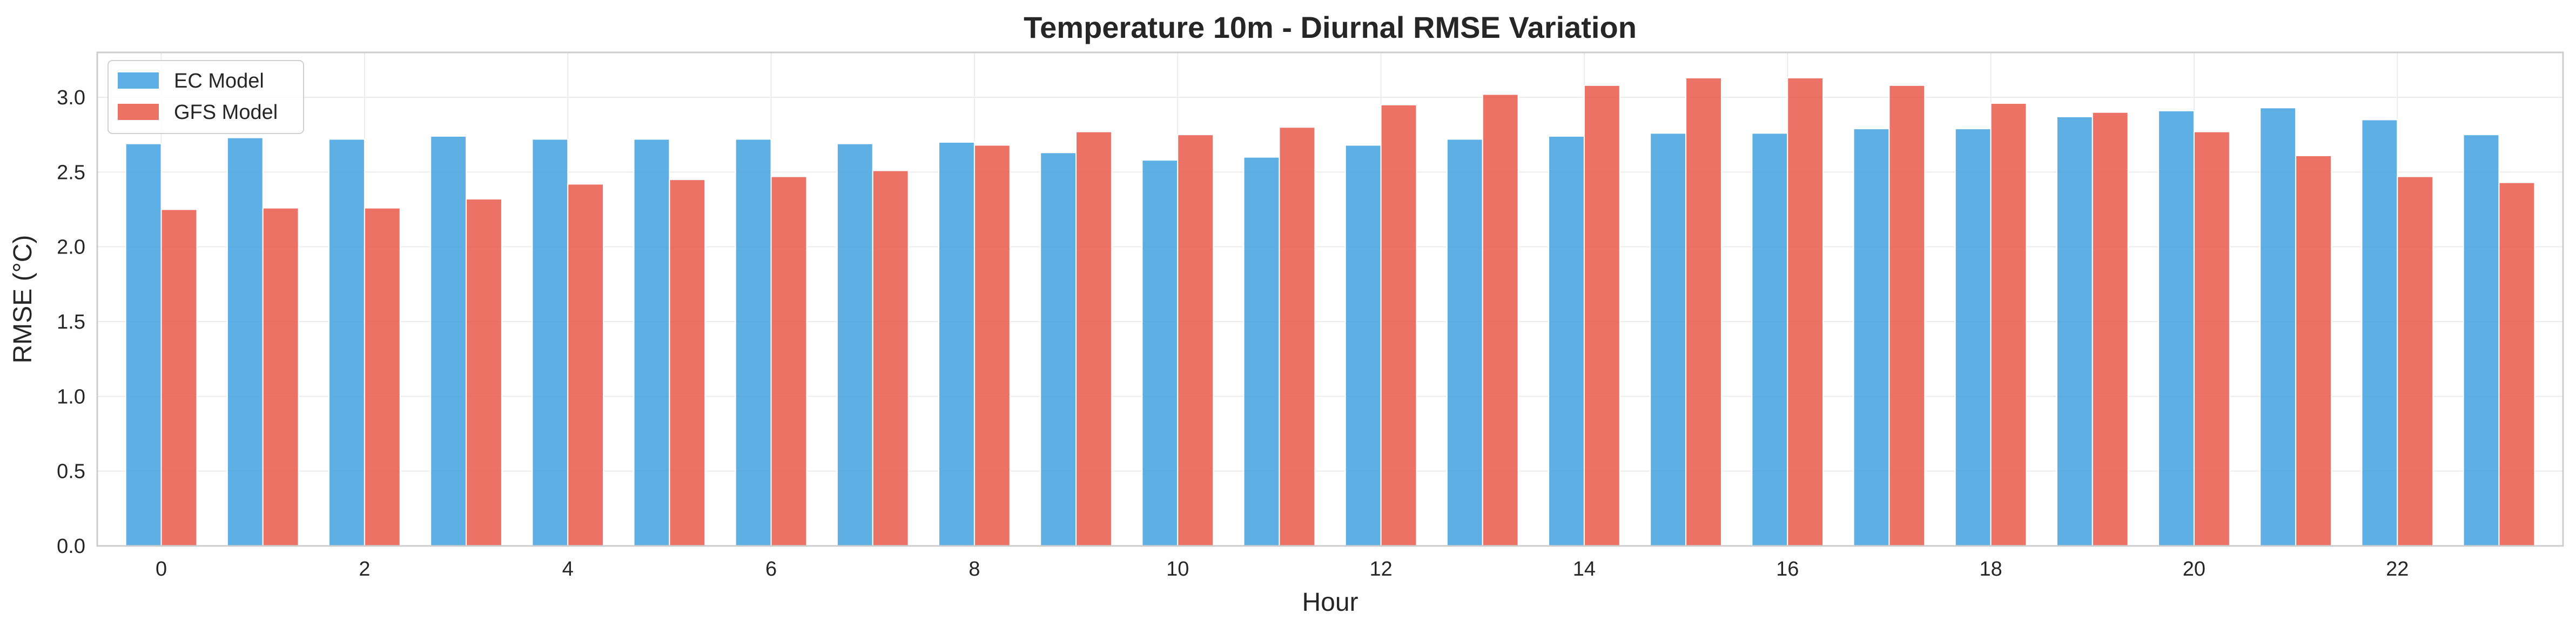 This screenshot has width=2576, height=634. What do you see at coordinates (205, 97) in the screenshot?
I see `legend: EC Model GFS Model` at bounding box center [205, 97].